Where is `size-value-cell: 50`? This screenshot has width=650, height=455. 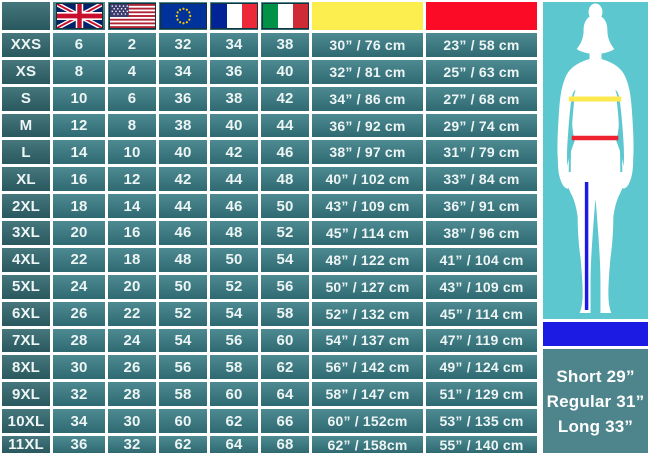
size-value-cell: 50 is located at coordinates (234, 259).